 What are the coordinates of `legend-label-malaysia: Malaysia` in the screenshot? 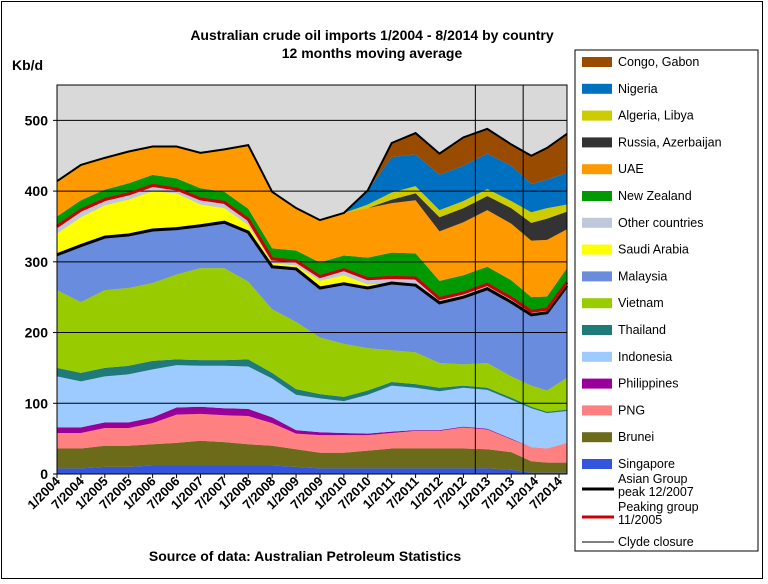 It's located at (642, 276).